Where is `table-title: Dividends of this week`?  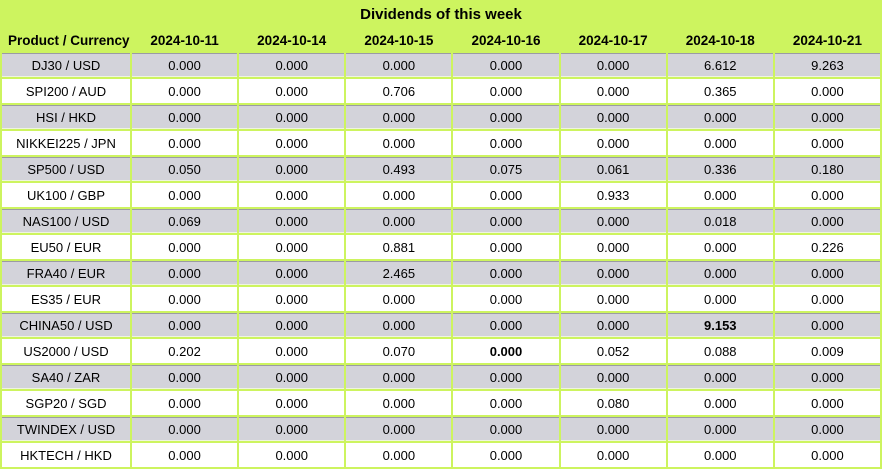 table-title: Dividends of this week is located at coordinates (441, 14).